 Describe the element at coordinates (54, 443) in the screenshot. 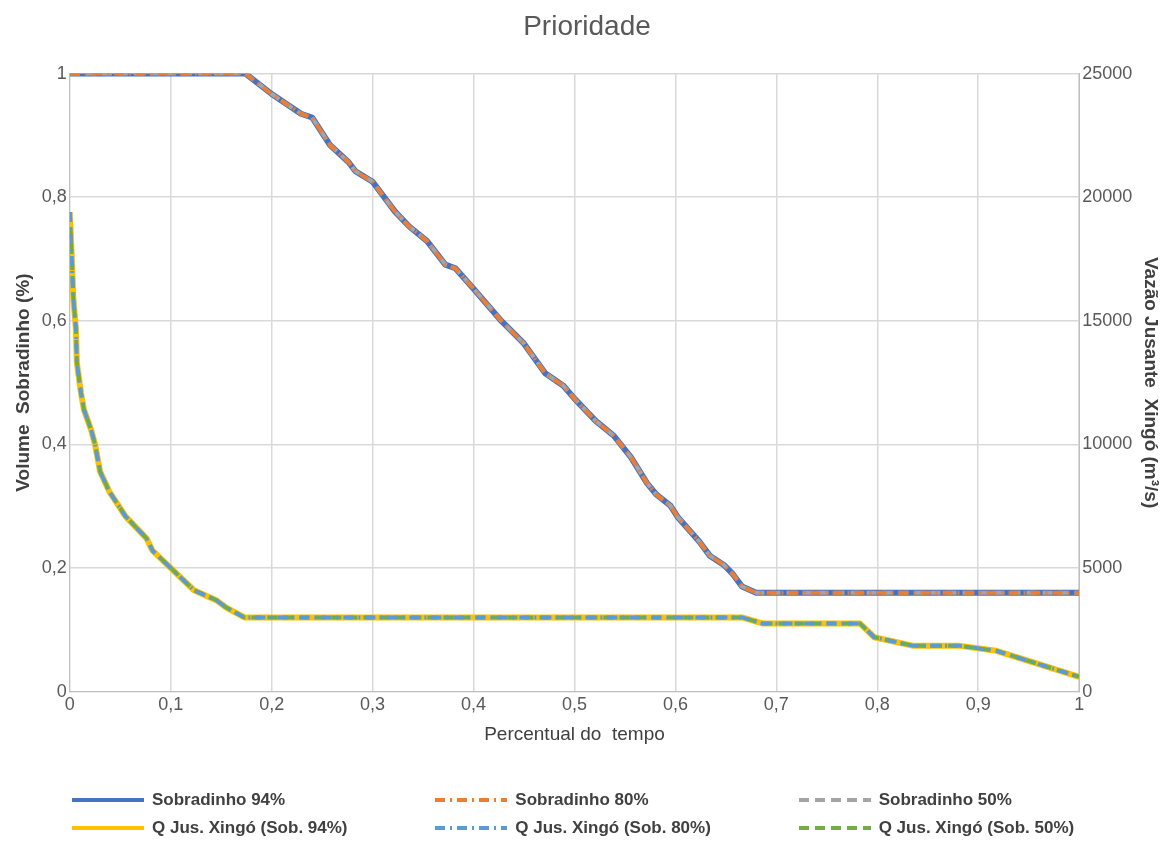

I see `y-tick-label: 0,4` at that location.